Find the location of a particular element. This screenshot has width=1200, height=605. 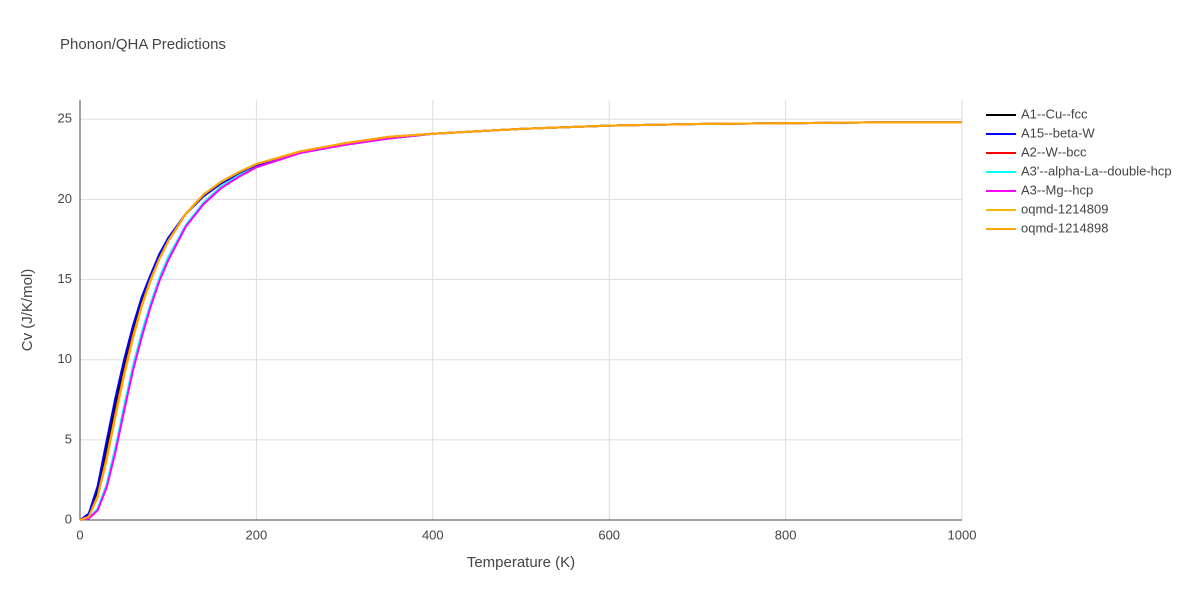

x-tick-label: 600 is located at coordinates (609, 534).